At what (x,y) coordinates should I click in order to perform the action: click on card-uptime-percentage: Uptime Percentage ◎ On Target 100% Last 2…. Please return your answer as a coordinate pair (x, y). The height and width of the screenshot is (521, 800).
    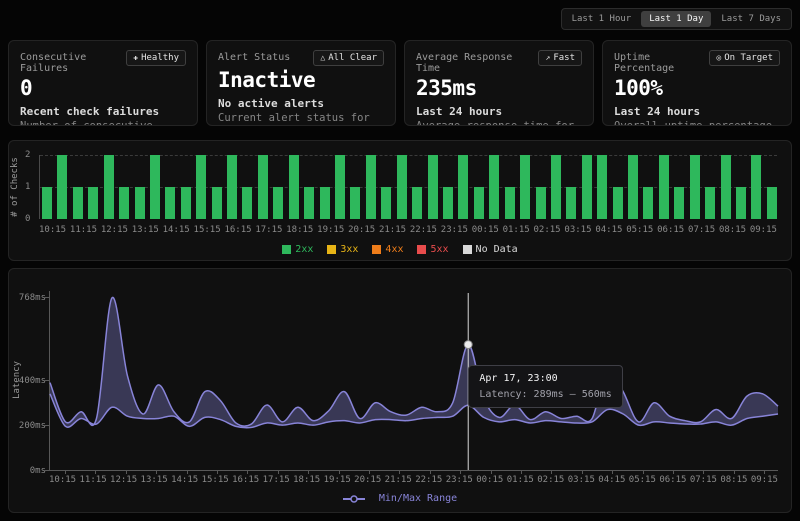
    Looking at the image, I should click on (697, 83).